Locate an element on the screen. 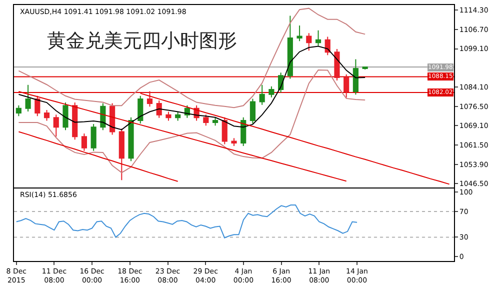 This screenshot has height=289, width=492. annotation: 黄金兑美元四小时图形 is located at coordinates (142, 41).